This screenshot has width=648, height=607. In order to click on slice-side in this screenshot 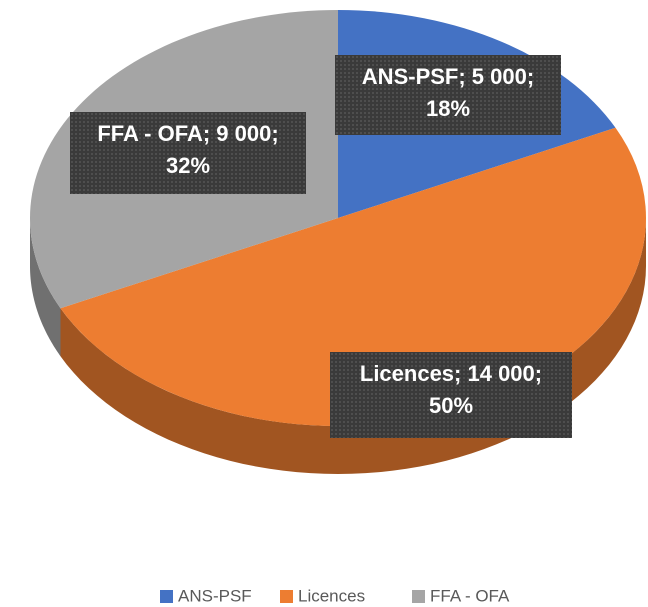, I will do `click(45, 287)`.